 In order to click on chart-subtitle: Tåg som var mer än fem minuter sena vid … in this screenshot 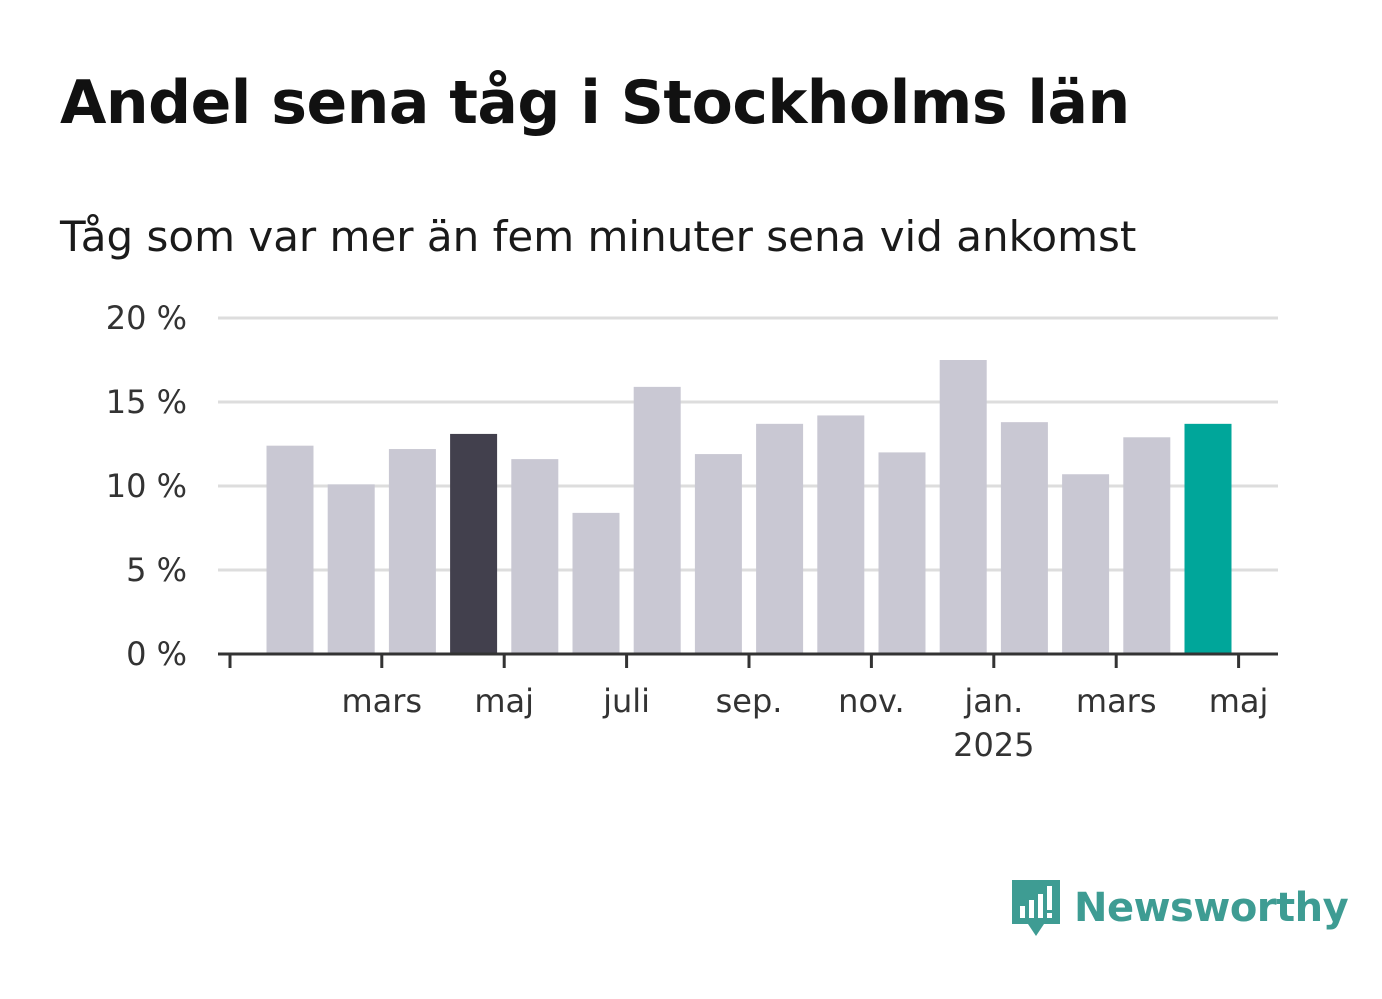, I will do `click(598, 236)`.